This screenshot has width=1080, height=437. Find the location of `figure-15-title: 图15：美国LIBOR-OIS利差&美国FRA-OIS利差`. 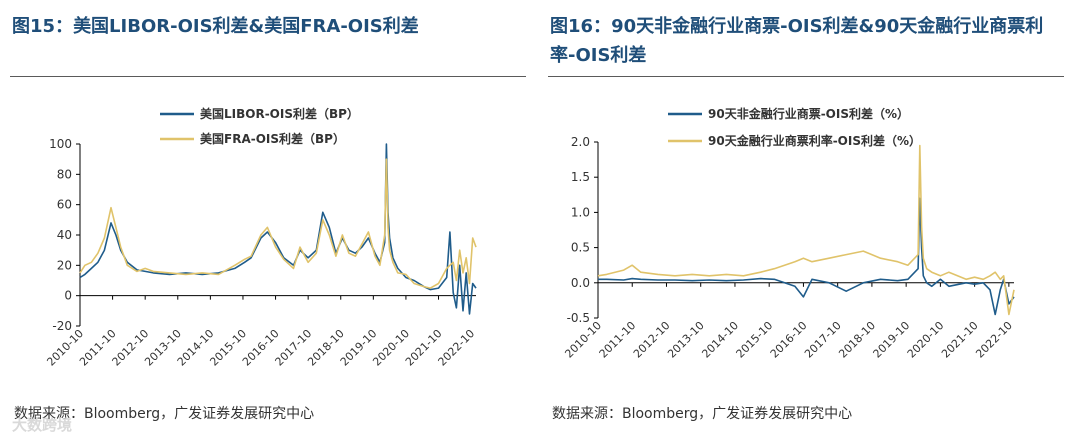

figure-15-title: 图15：美国LIBOR-OIS利差&美国FRA-OIS利差 is located at coordinates (267, 26).